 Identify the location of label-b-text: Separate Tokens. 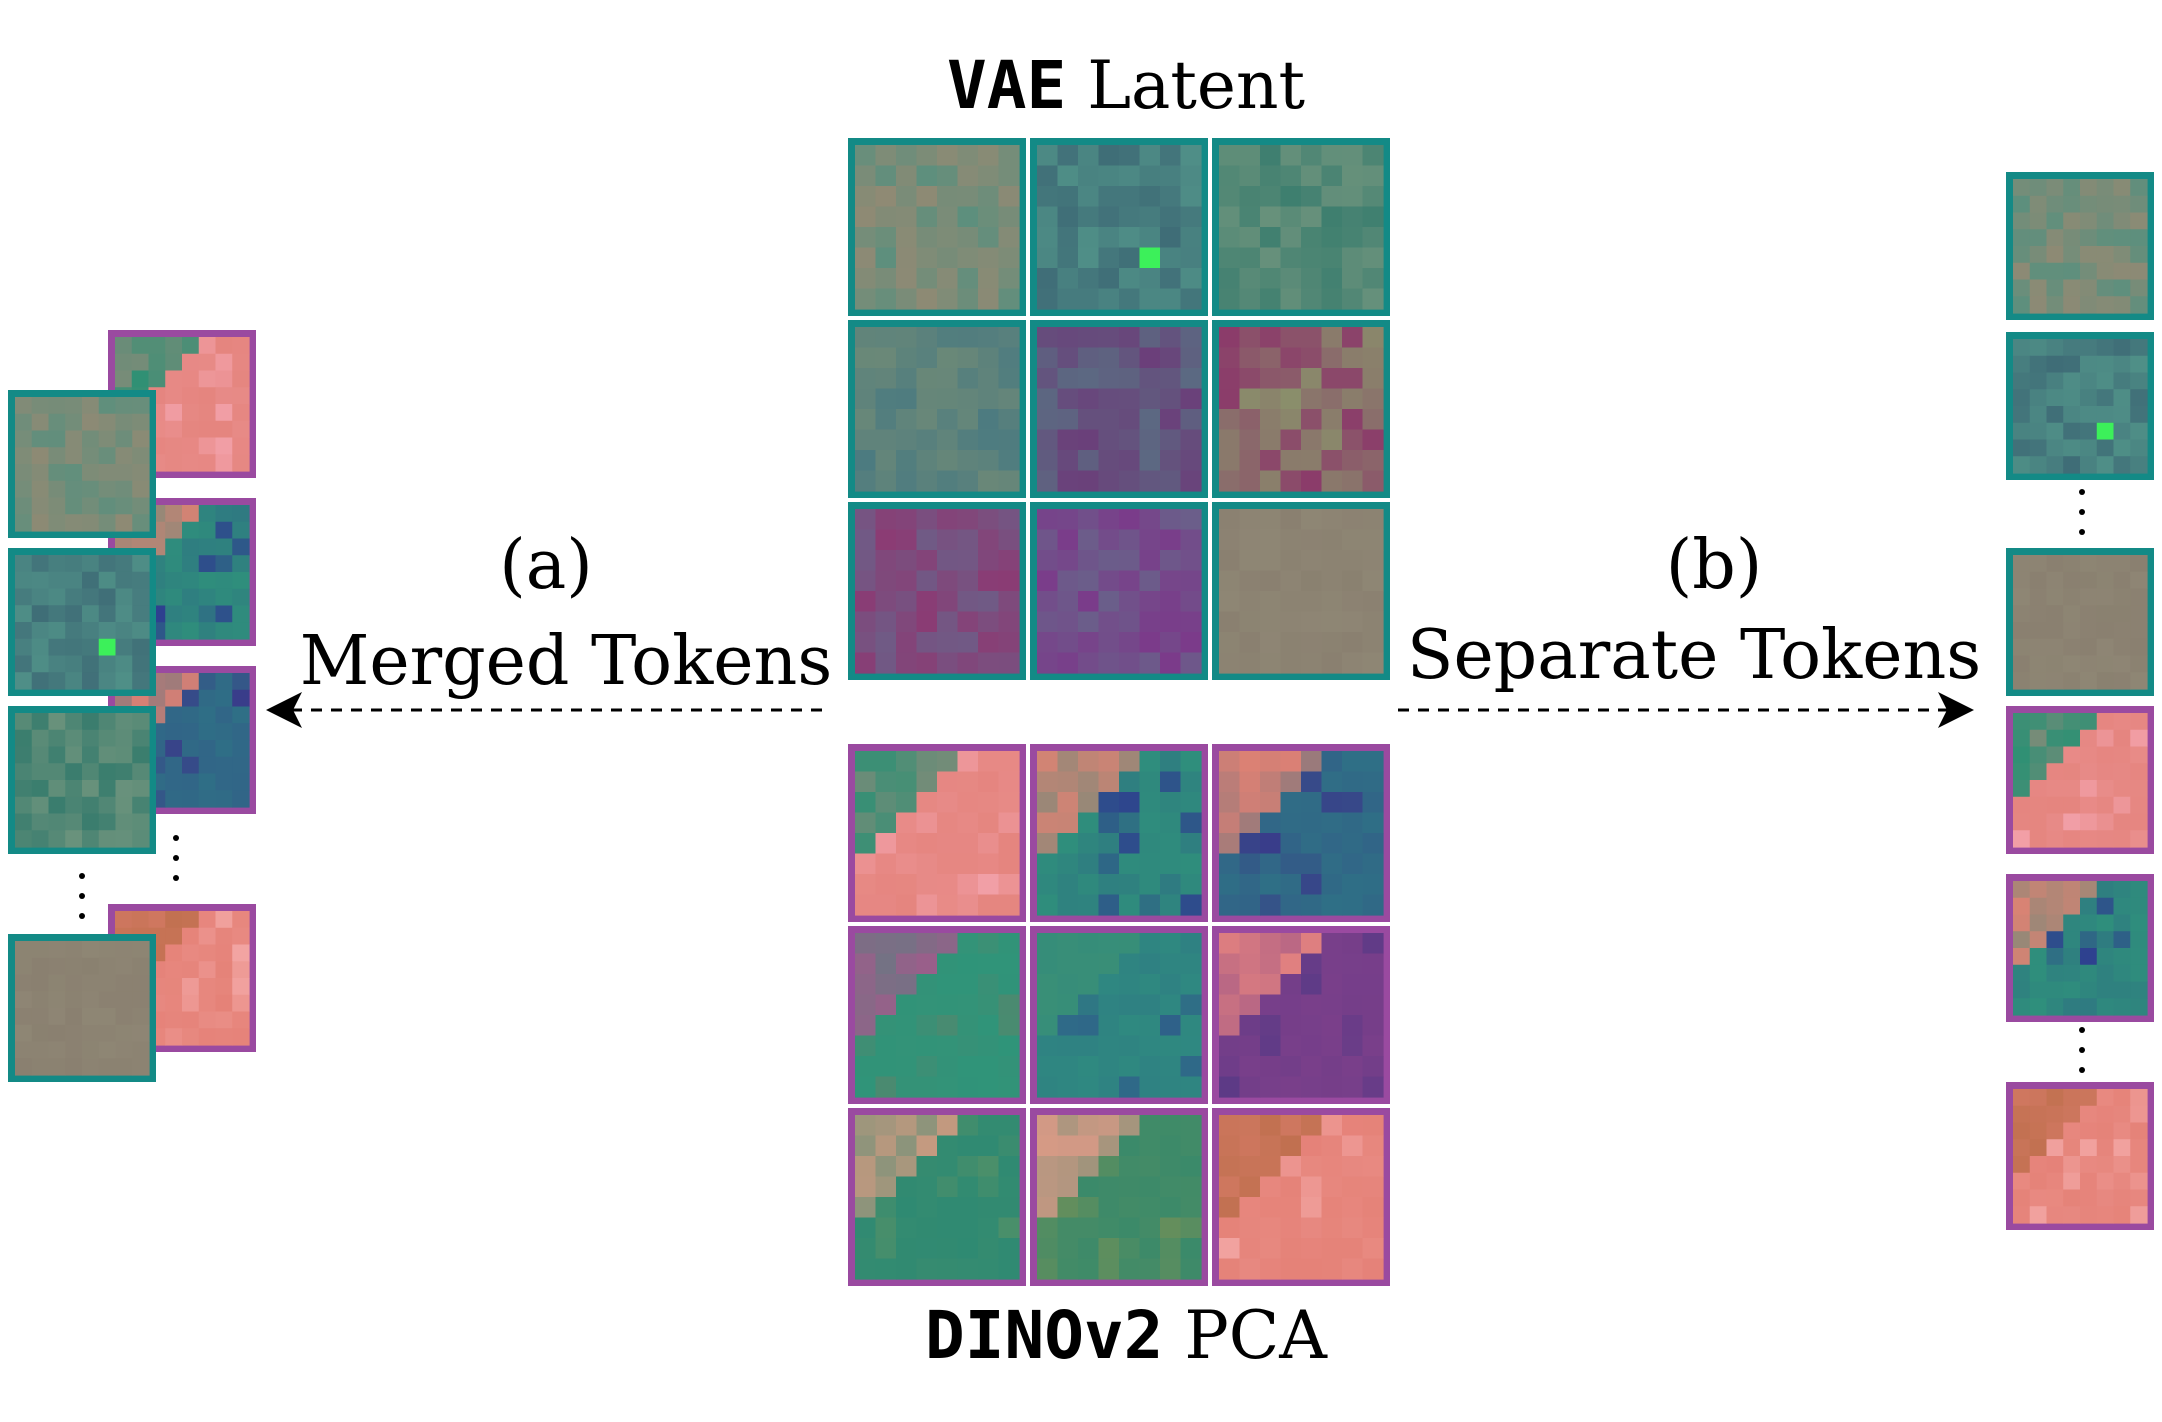
(1694, 655).